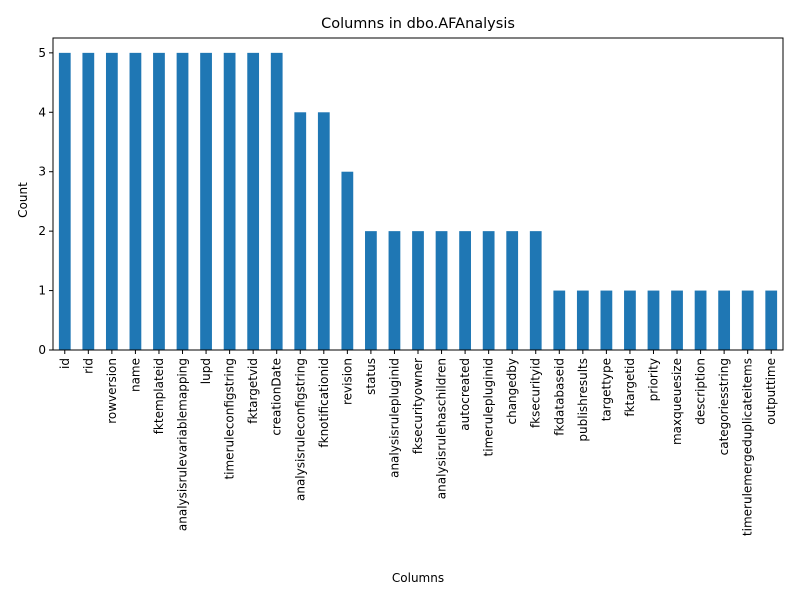 Image resolution: width=800 pixels, height=600 pixels. I want to click on y-tick-label: 5, so click(42, 53).